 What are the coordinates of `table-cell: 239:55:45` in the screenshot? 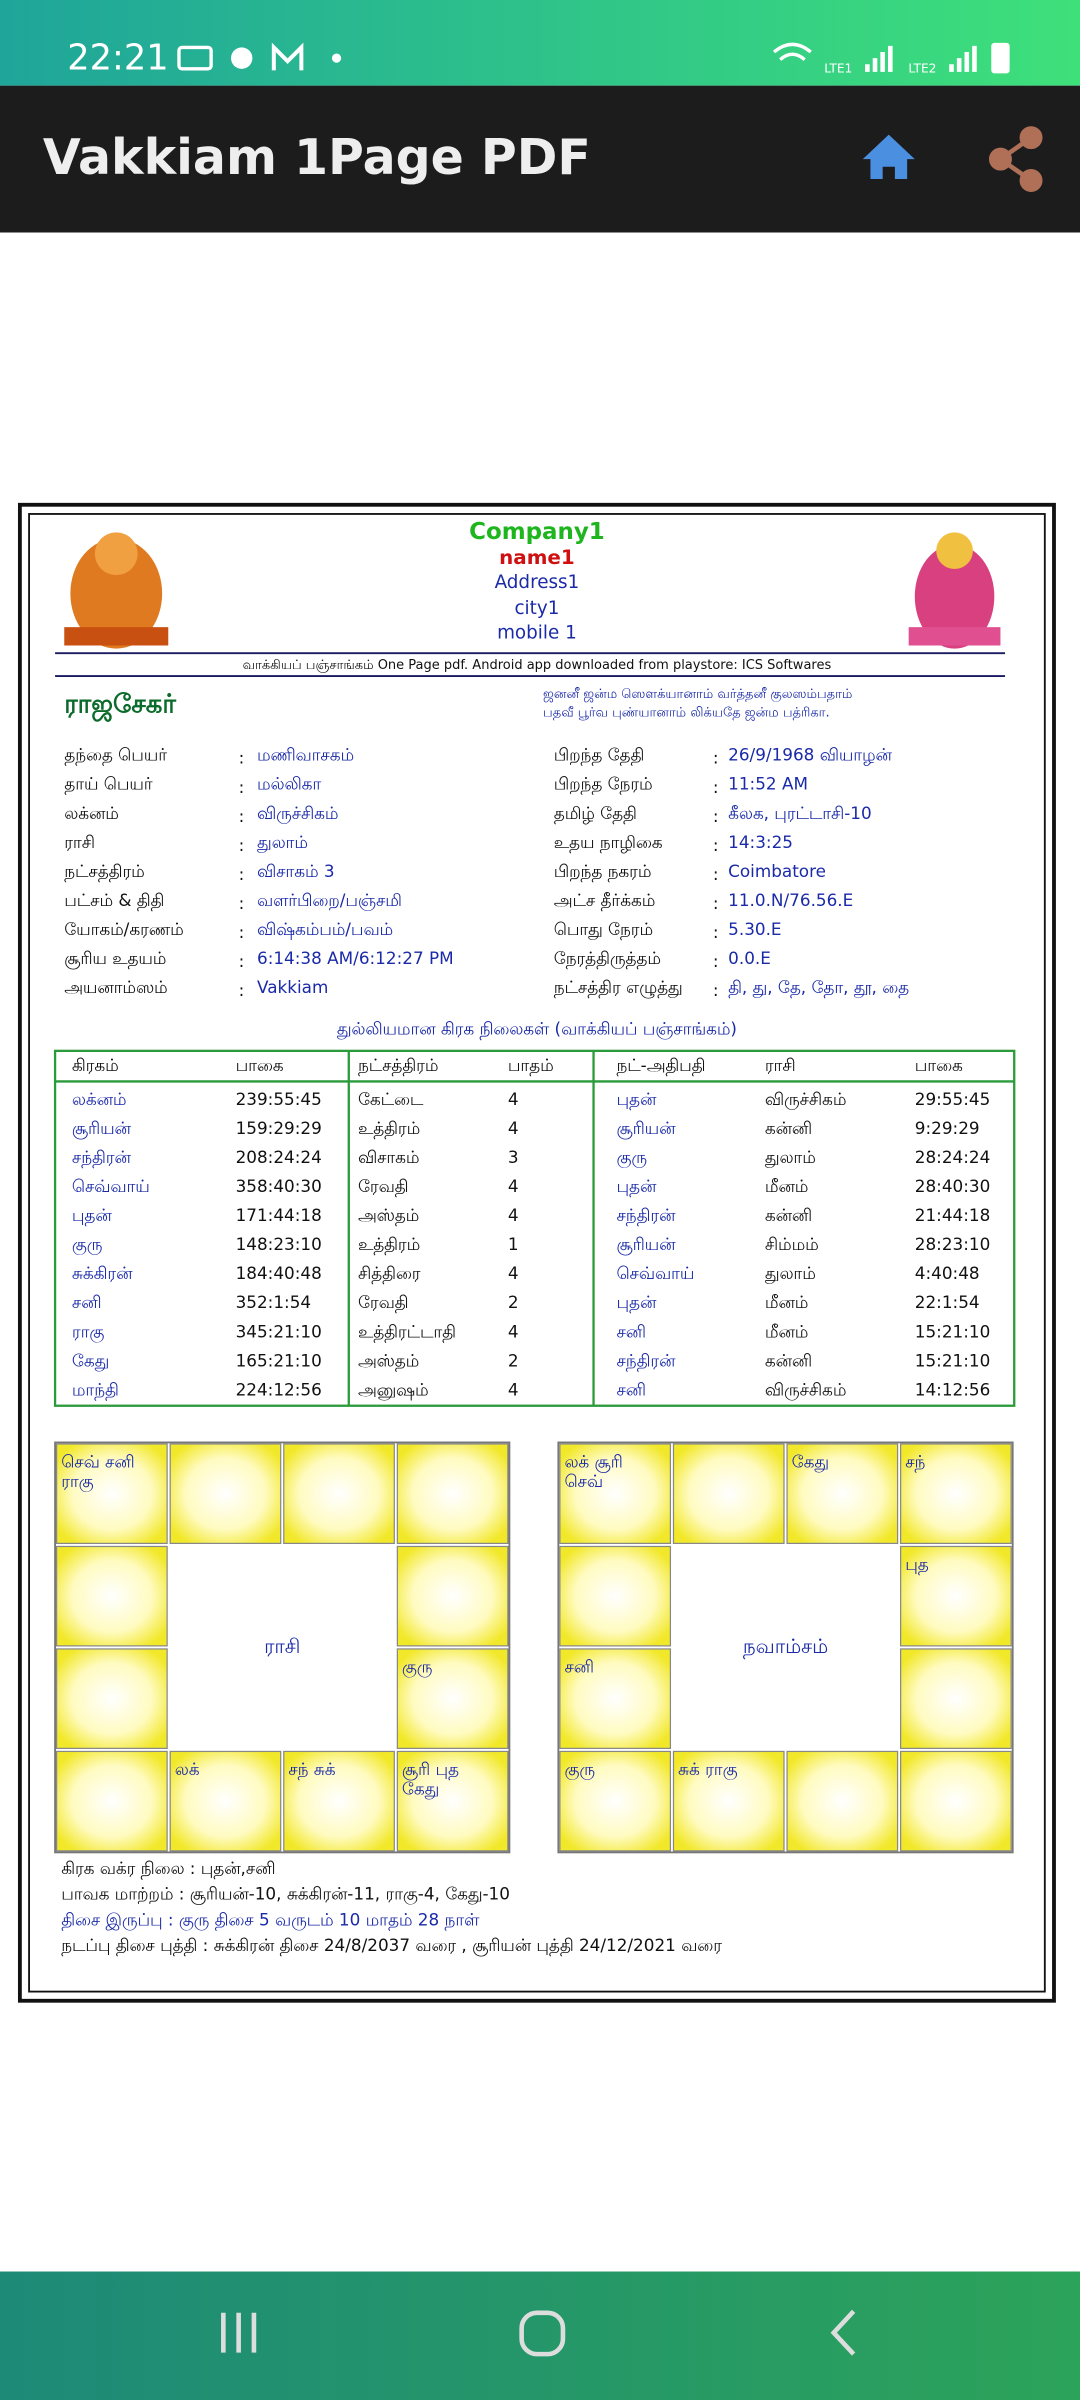 It's located at (279, 1099).